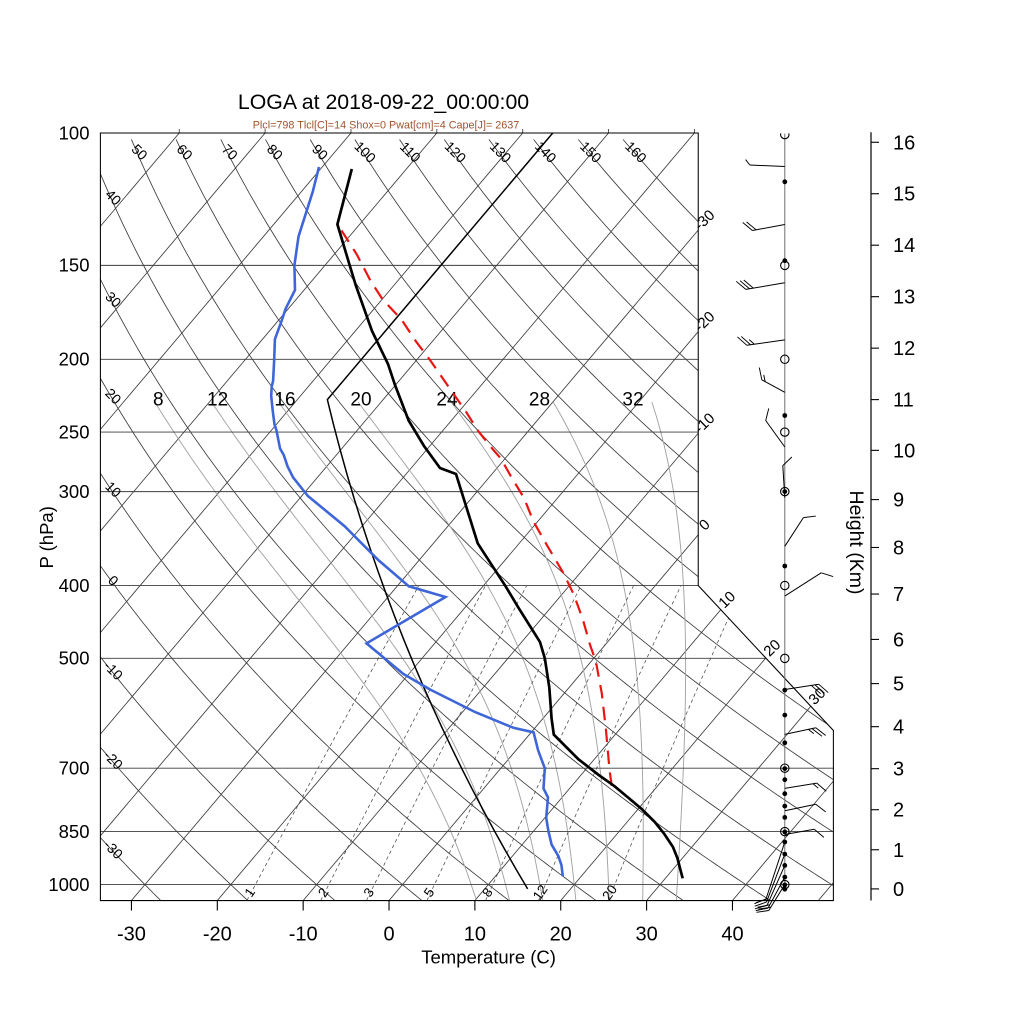  Describe the element at coordinates (74, 585) in the screenshot. I see `svg-text: 400` at that location.